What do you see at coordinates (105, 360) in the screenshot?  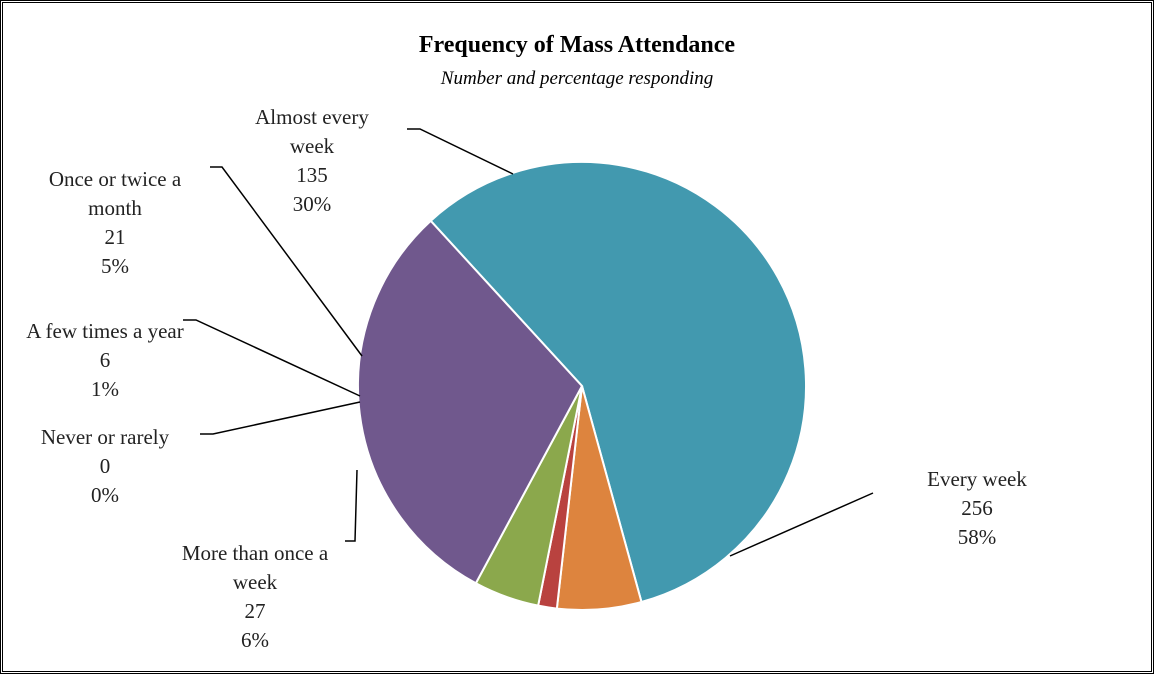 I see `slice-count: 6` at bounding box center [105, 360].